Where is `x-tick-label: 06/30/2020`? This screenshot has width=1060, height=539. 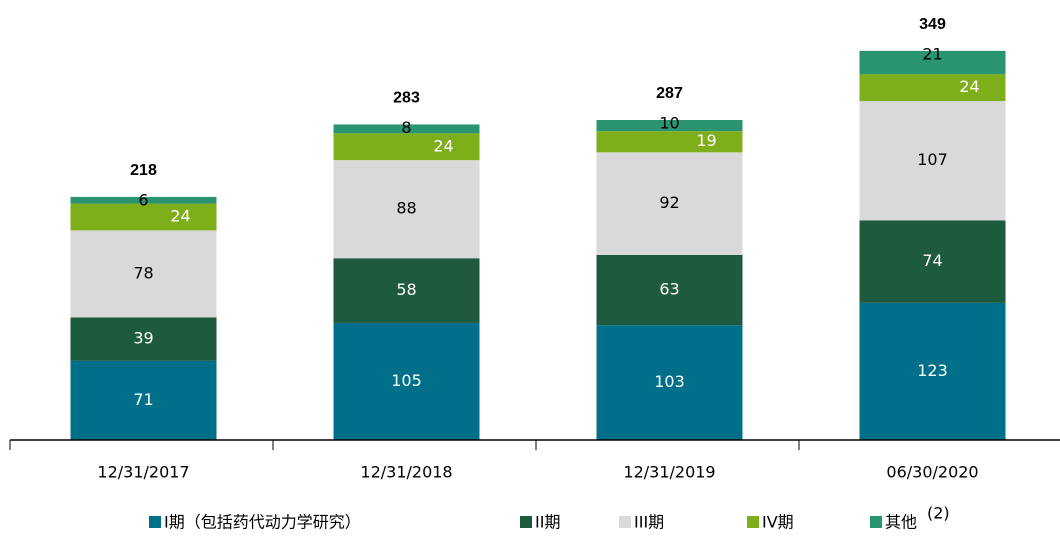 x-tick-label: 06/30/2020 is located at coordinates (932, 472).